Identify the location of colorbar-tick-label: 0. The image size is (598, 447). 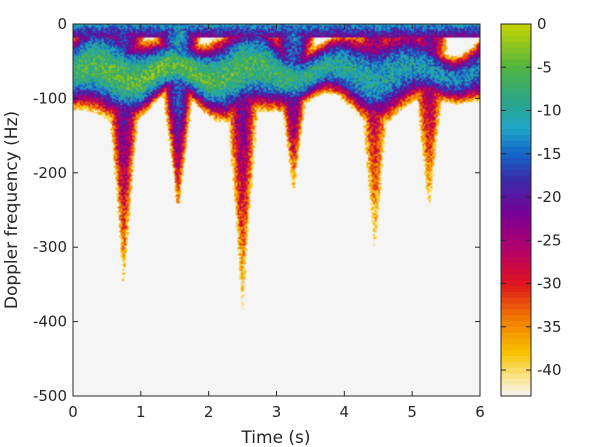
(542, 24).